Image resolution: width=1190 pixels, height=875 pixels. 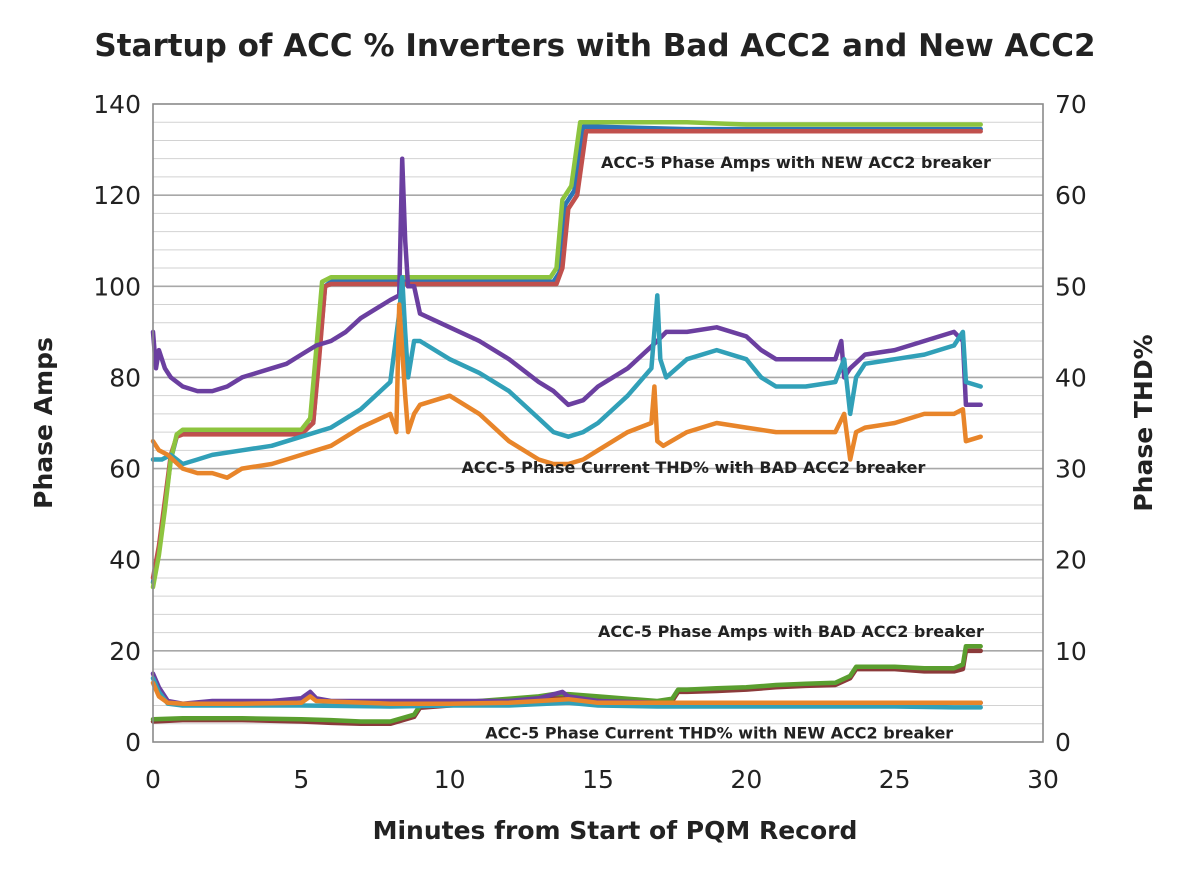 I want to click on x-tick-label: 25, so click(x=895, y=779).